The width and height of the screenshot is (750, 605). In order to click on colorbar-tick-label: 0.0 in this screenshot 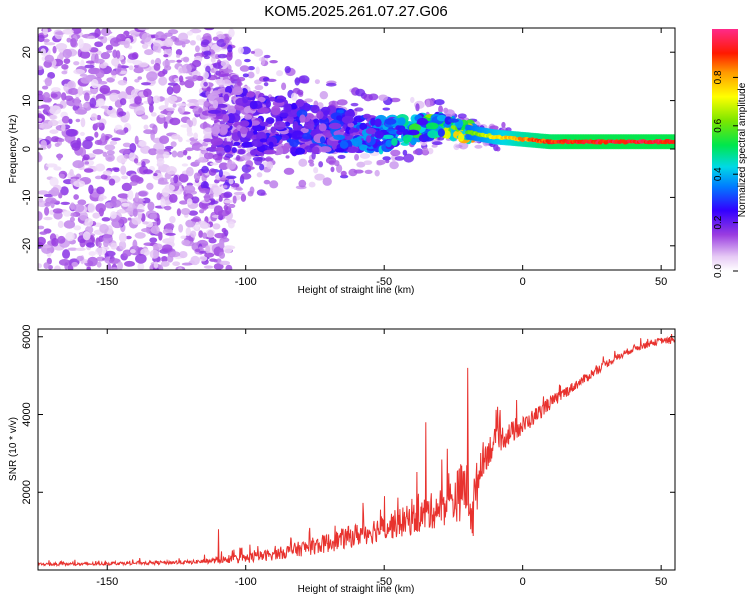, I will do `click(718, 271)`.